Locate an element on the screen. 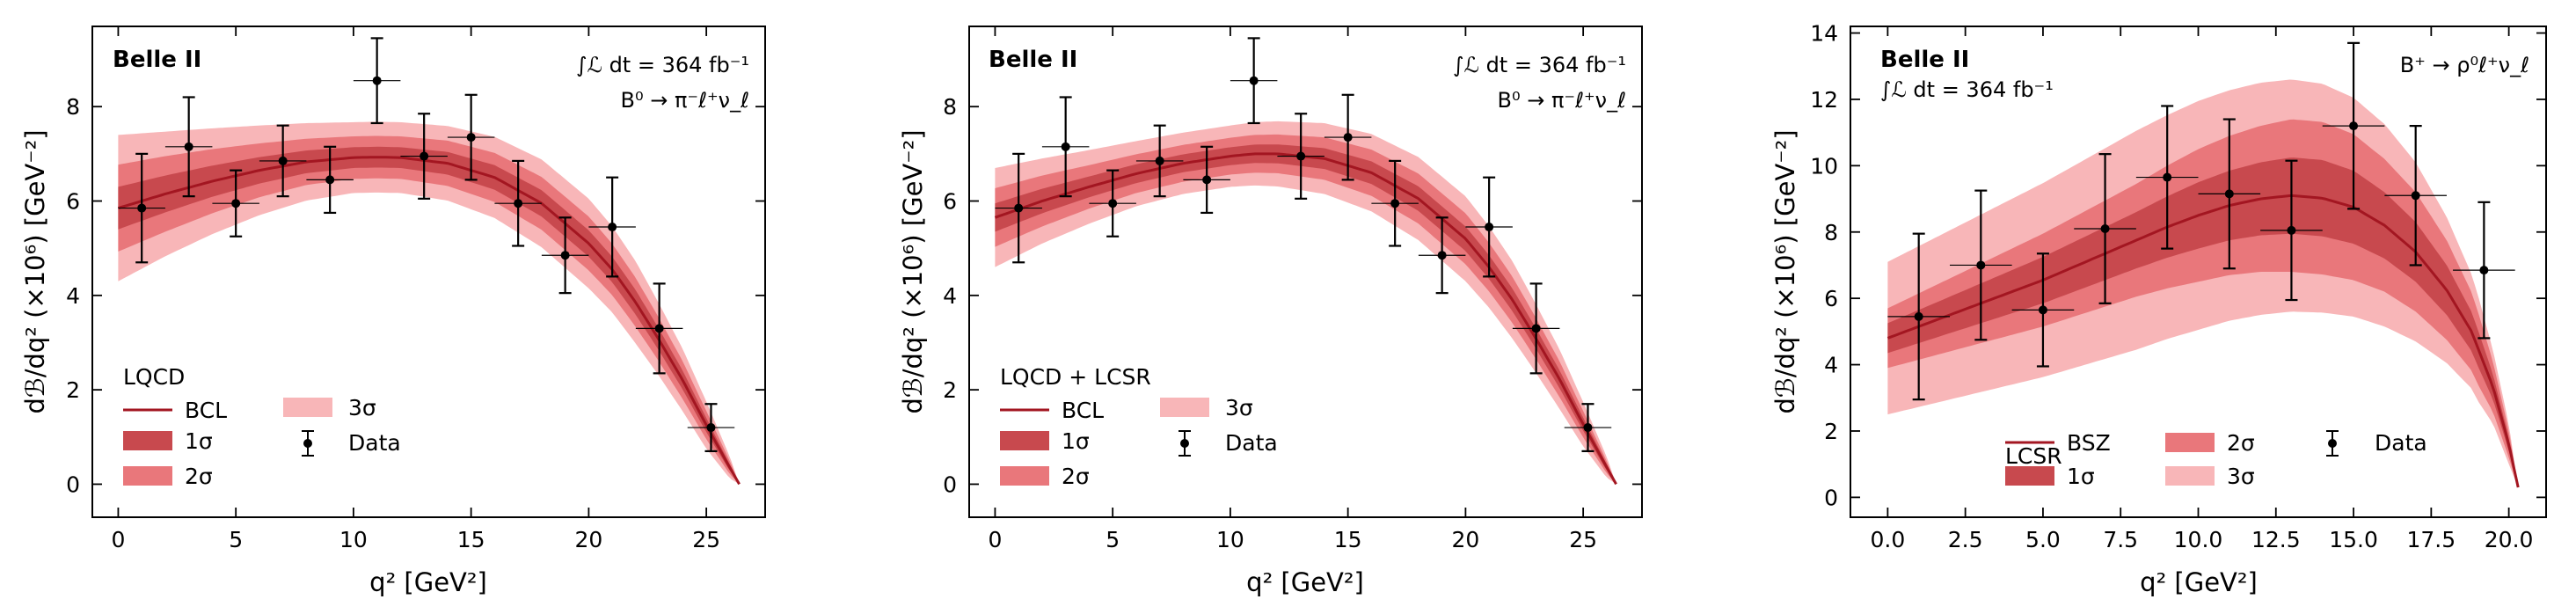 The height and width of the screenshot is (614, 2576). luminosity-annotation: ∫ℒ dt = 364 fb⁻¹ is located at coordinates (1967, 90).